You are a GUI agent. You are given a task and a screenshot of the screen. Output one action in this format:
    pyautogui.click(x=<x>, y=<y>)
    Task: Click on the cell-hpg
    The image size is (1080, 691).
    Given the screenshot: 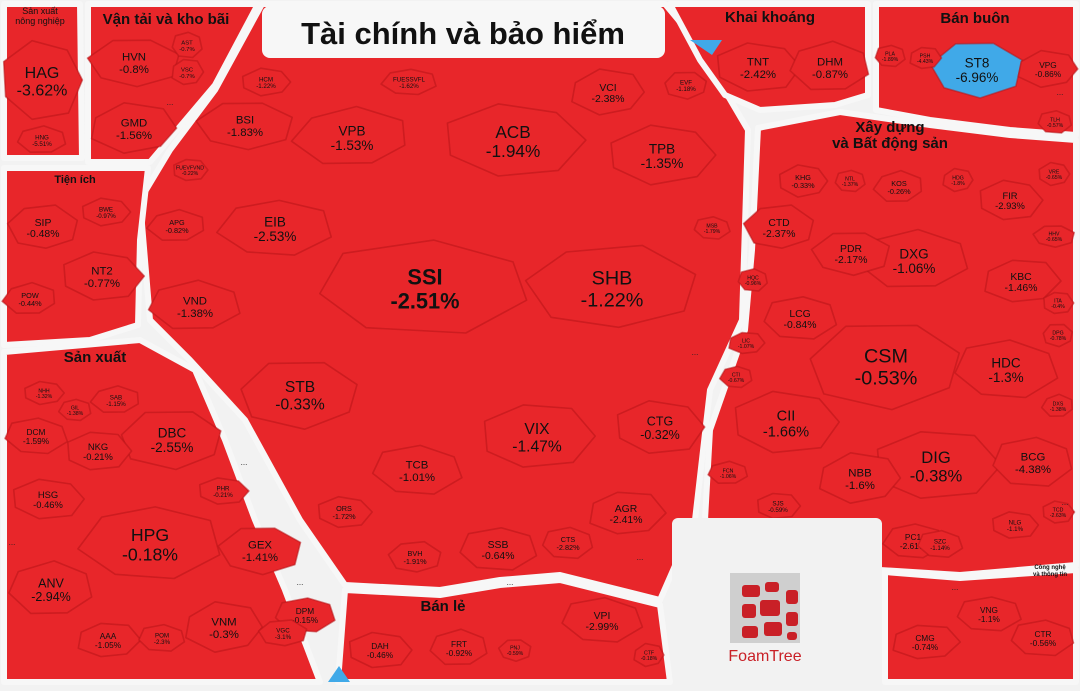 What is the action you would take?
    pyautogui.click(x=149, y=543)
    